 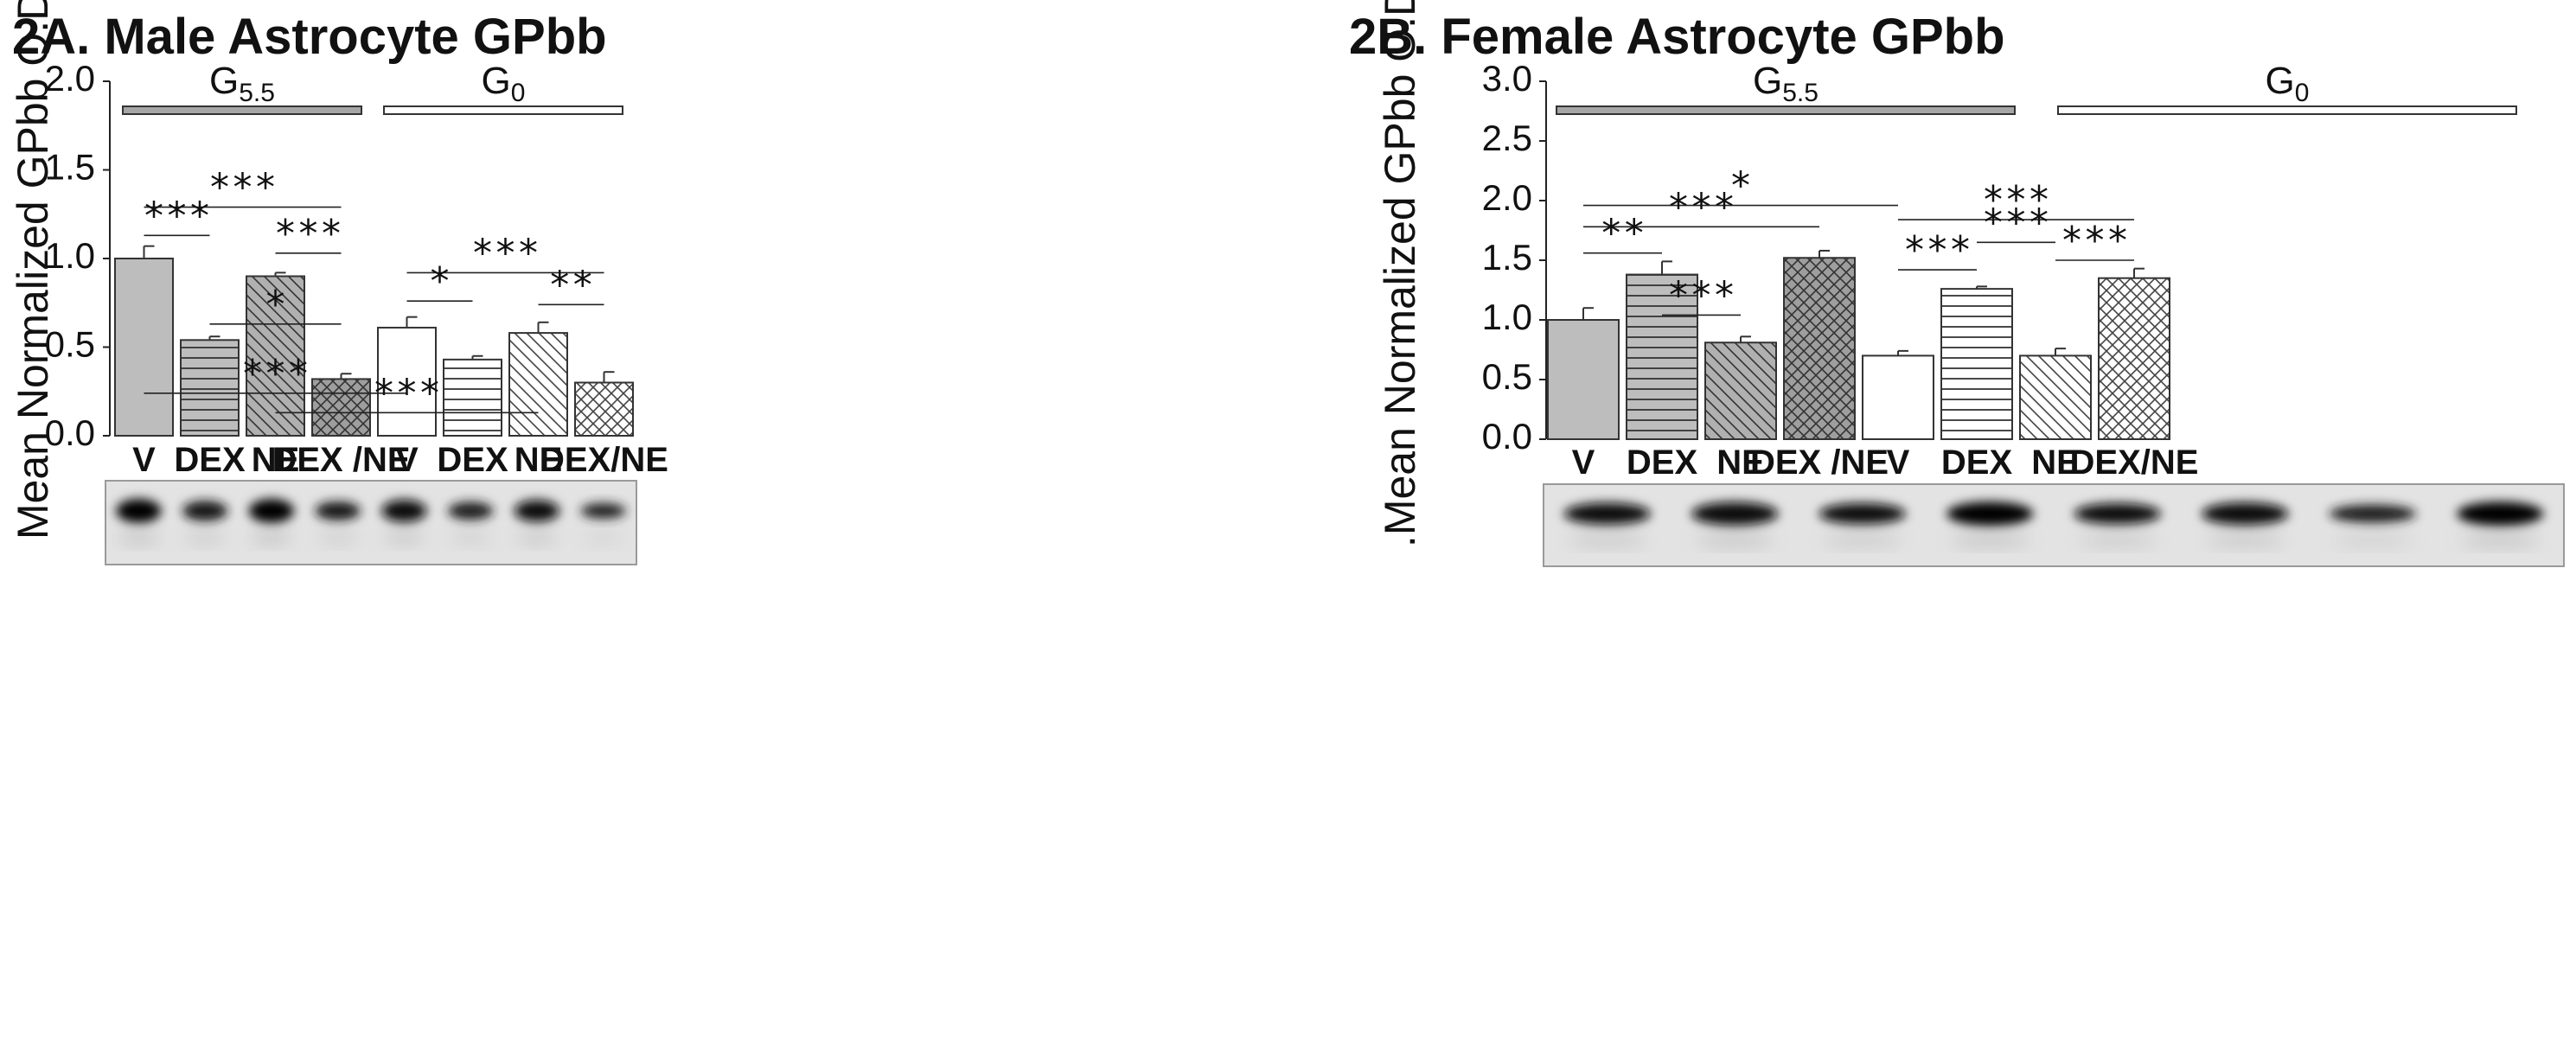 What do you see at coordinates (1507, 138) in the screenshot?
I see `y-tick-label: 2.5` at bounding box center [1507, 138].